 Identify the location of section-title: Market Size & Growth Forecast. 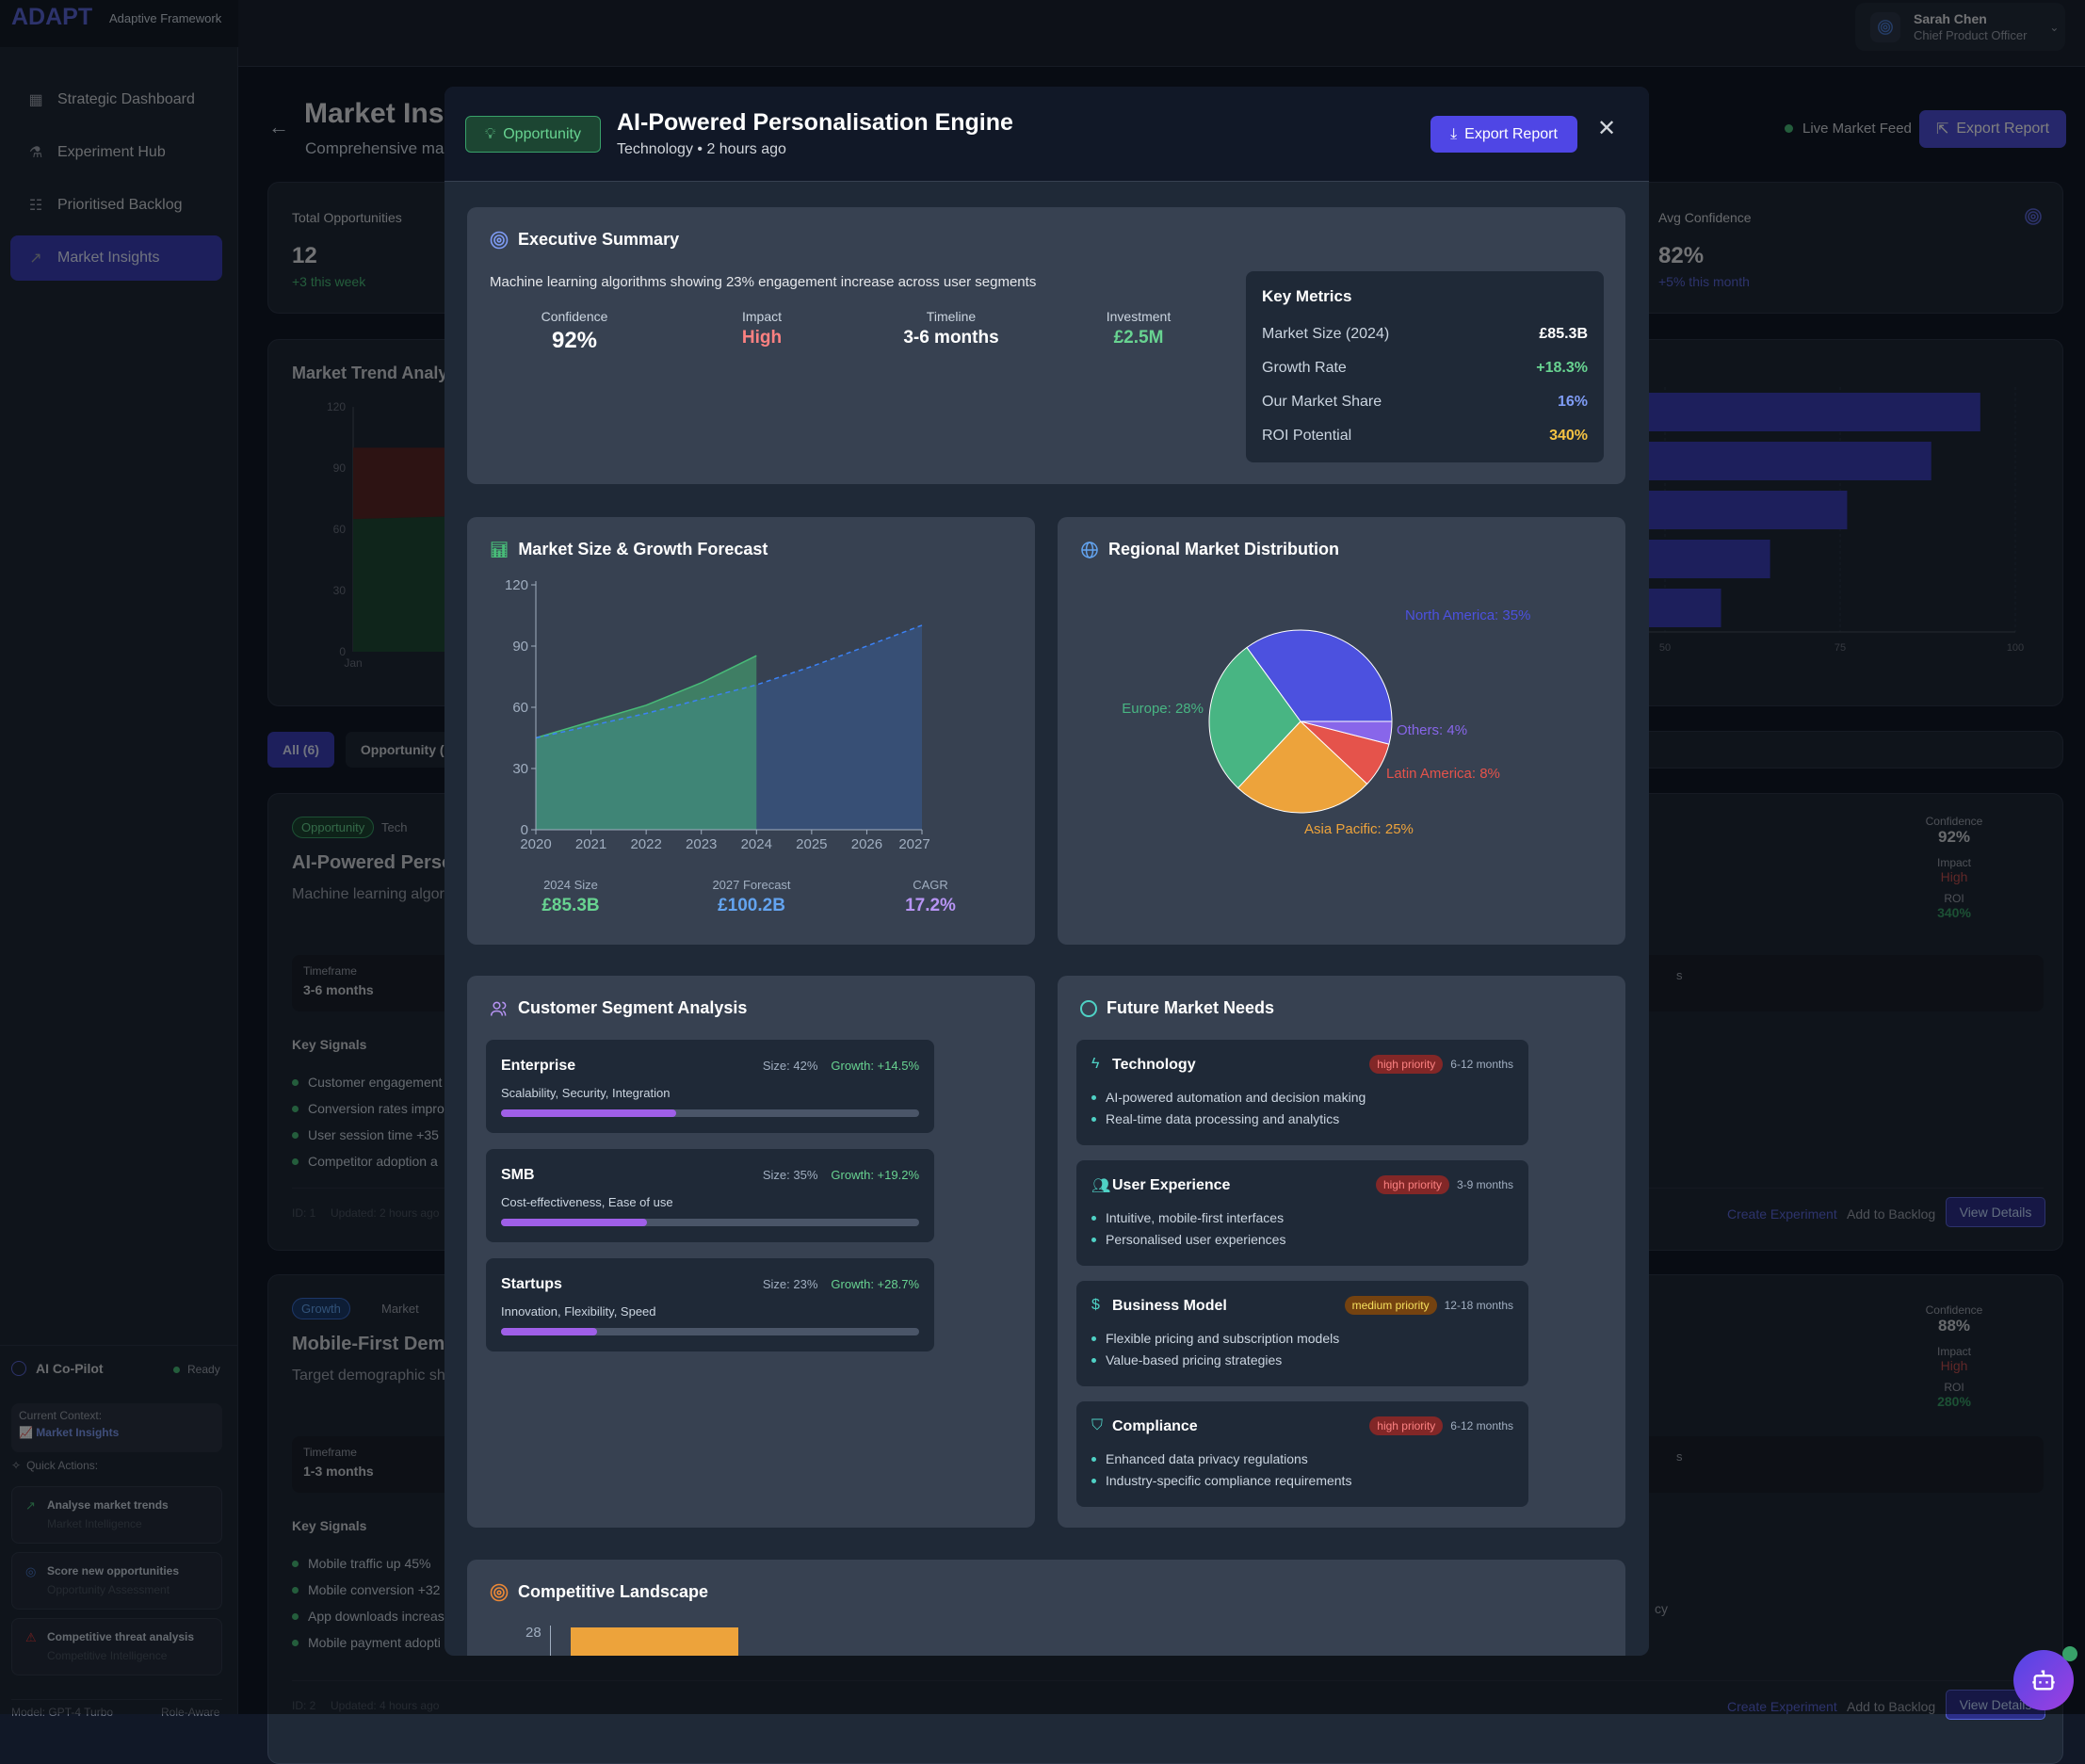
(643, 549).